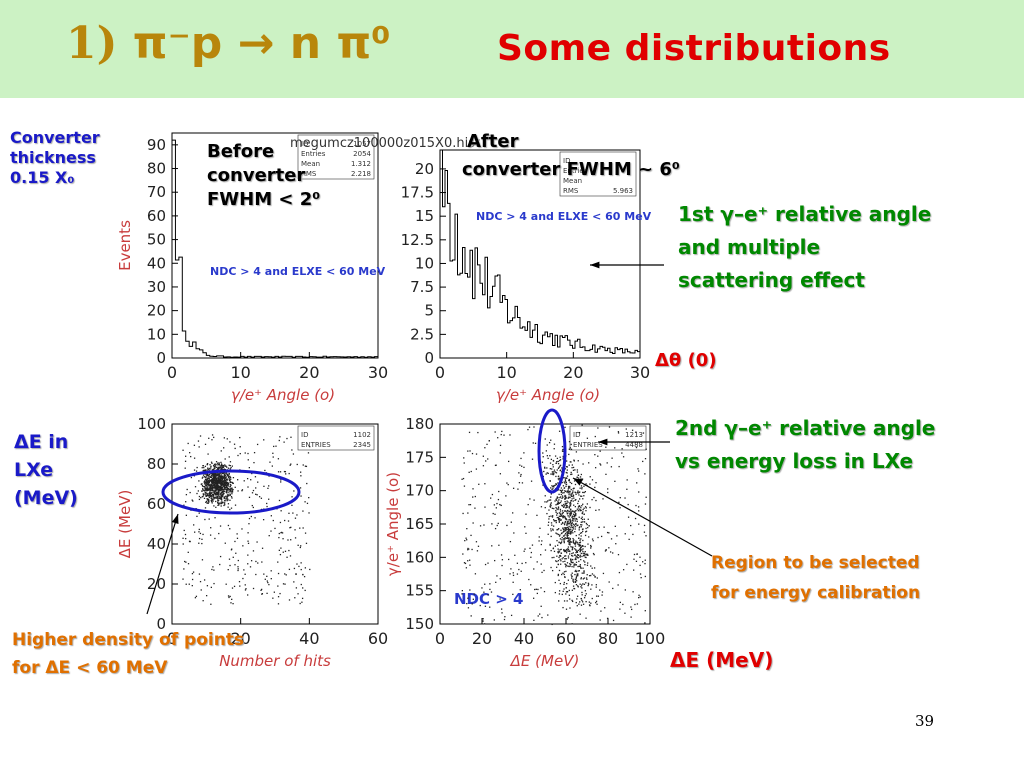  I want to click on arrow-region-head, so click(578, 482).